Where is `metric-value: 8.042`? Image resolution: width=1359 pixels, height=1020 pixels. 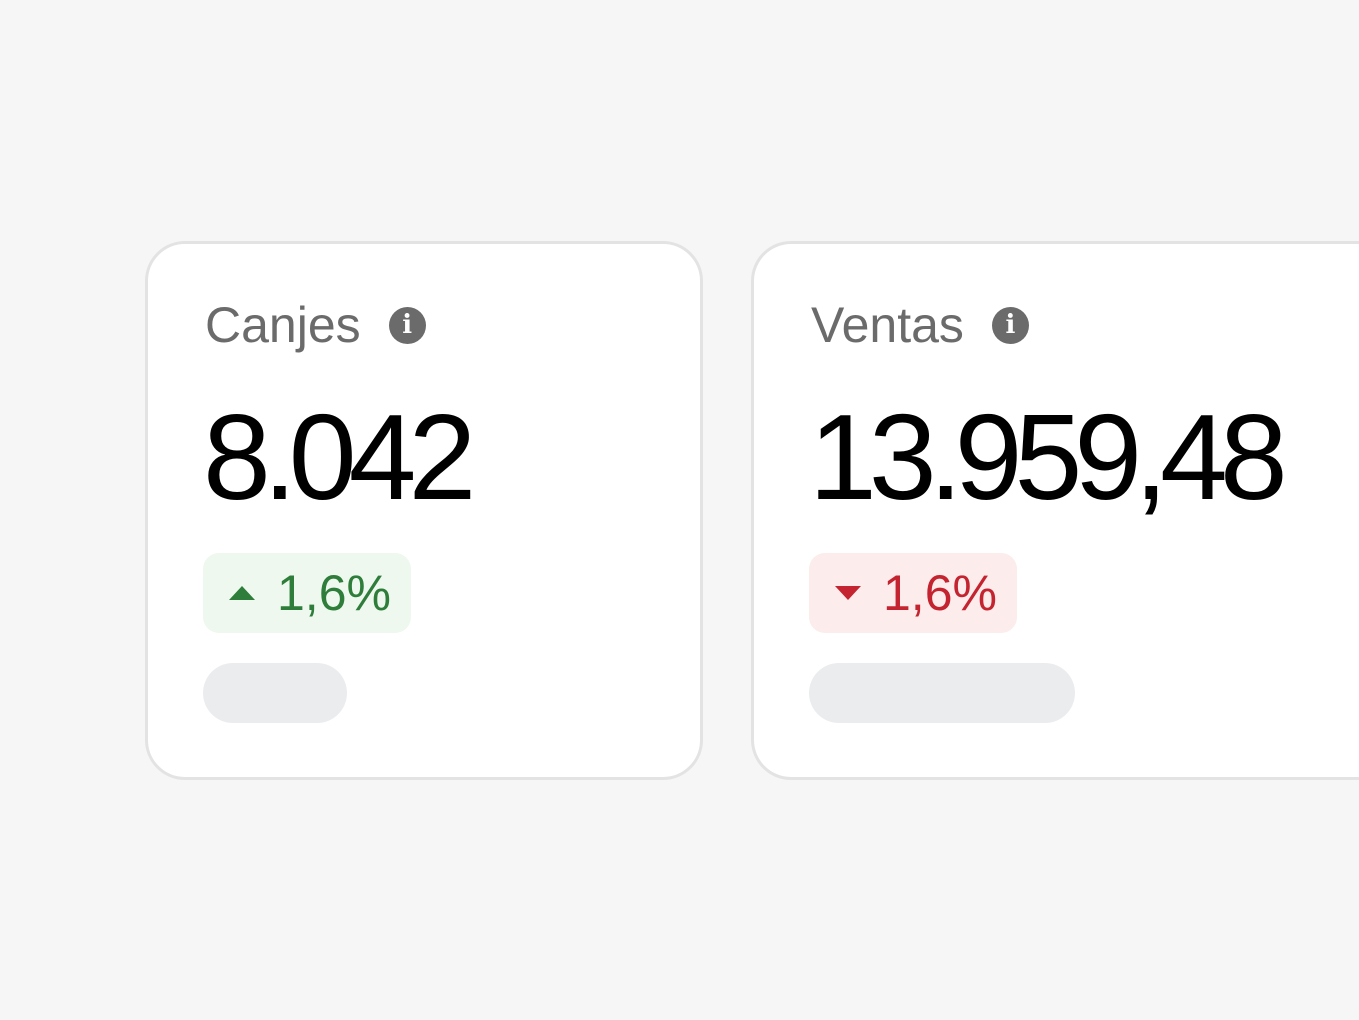
metric-value: 8.042 is located at coordinates (339, 457).